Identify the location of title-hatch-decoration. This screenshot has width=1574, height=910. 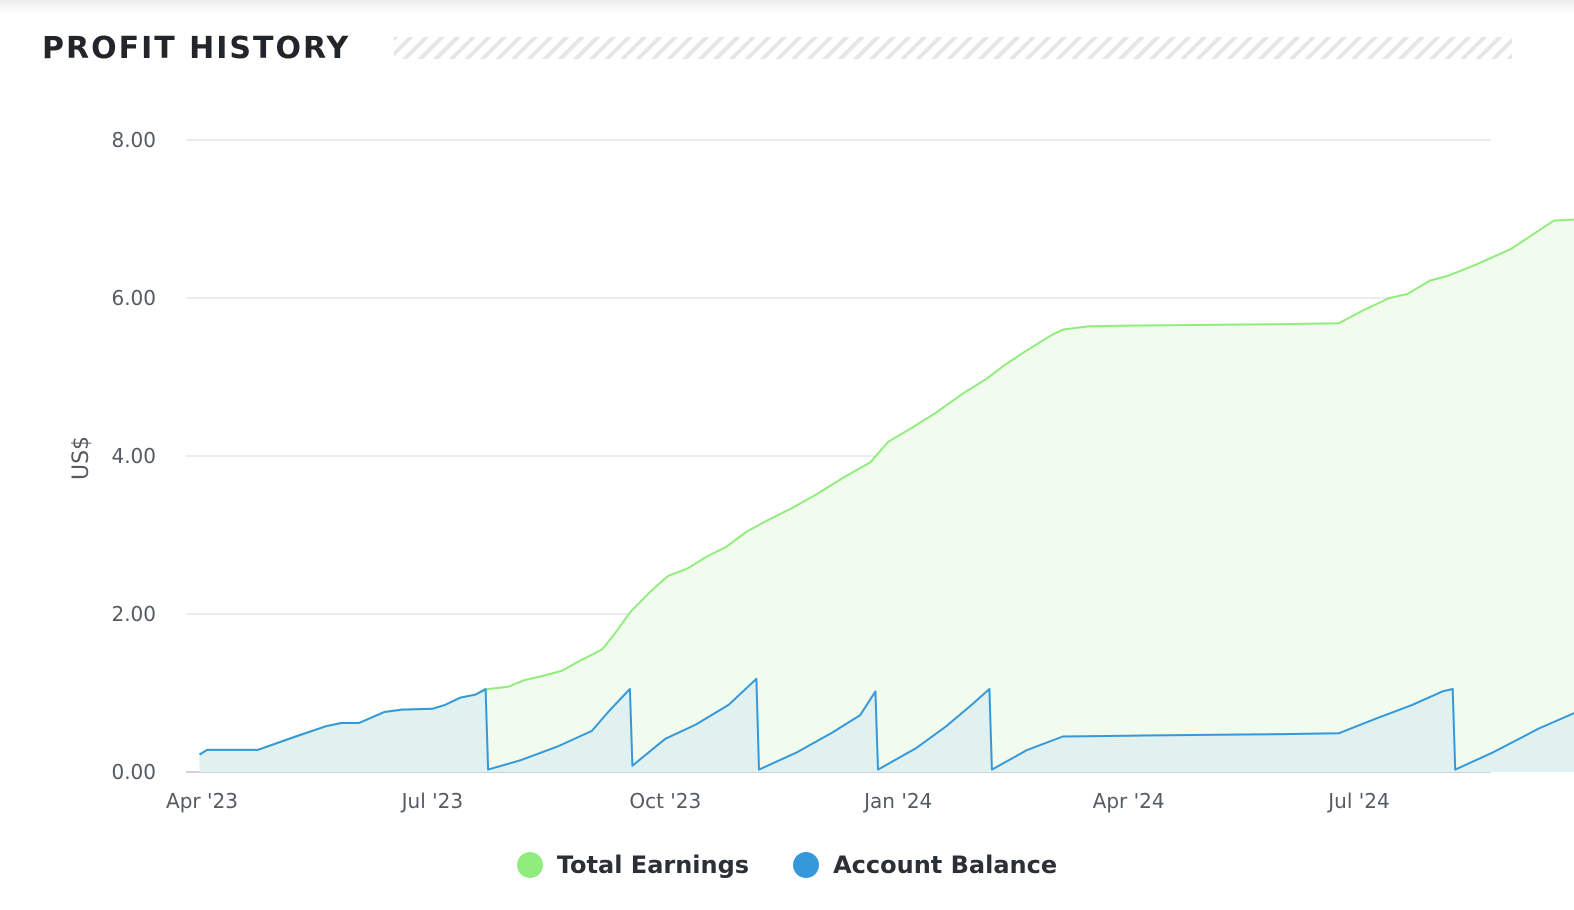
(953, 48).